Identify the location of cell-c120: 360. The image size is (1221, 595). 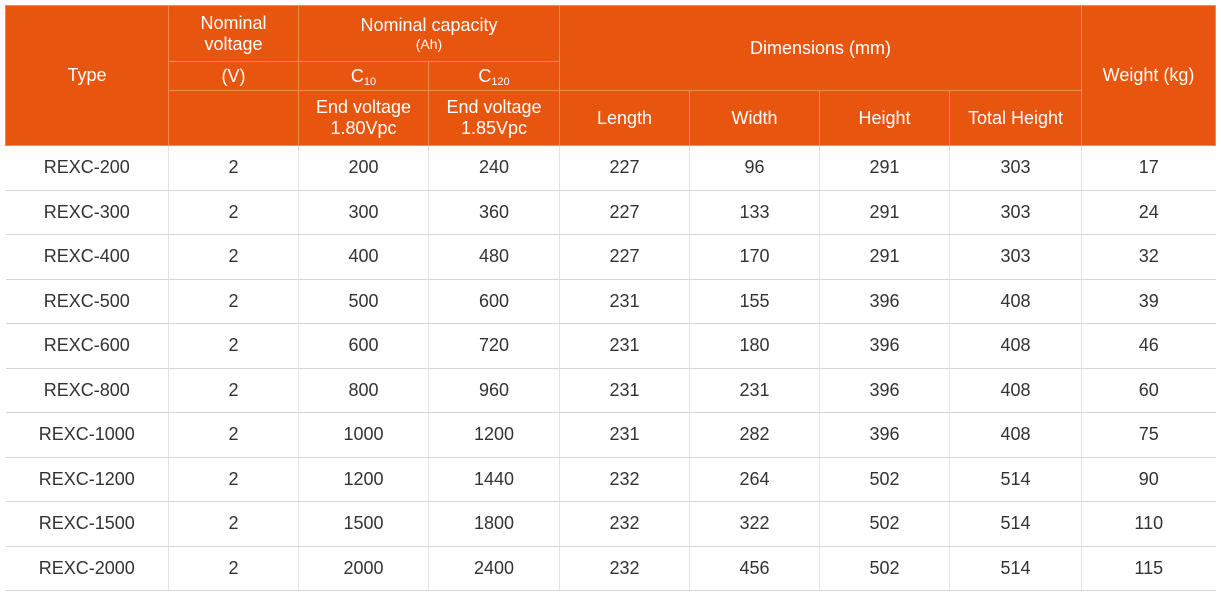
(494, 212).